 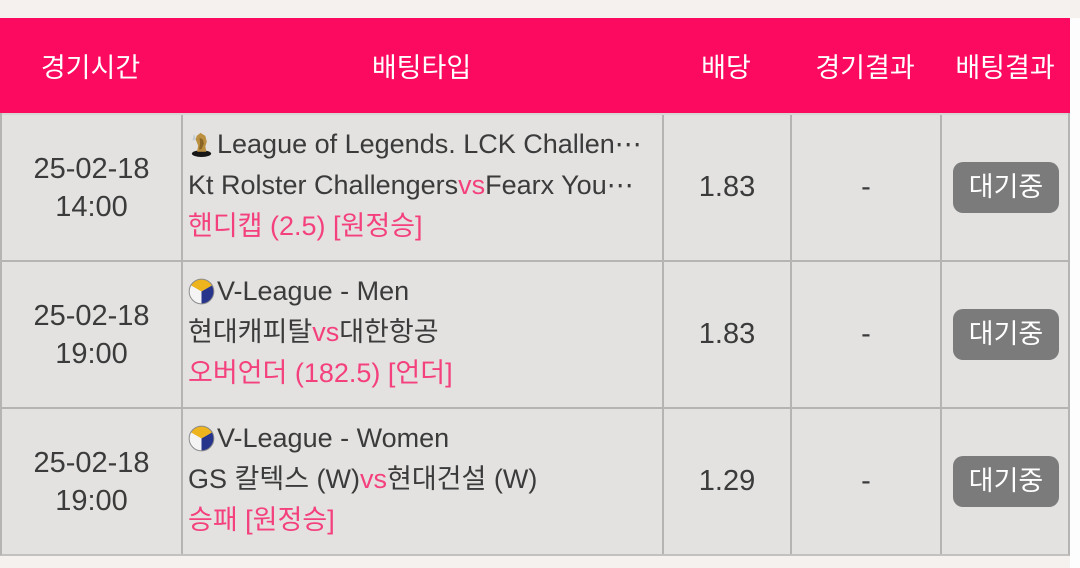 I want to click on column-header-game-time: 경기시간, so click(x=90, y=68).